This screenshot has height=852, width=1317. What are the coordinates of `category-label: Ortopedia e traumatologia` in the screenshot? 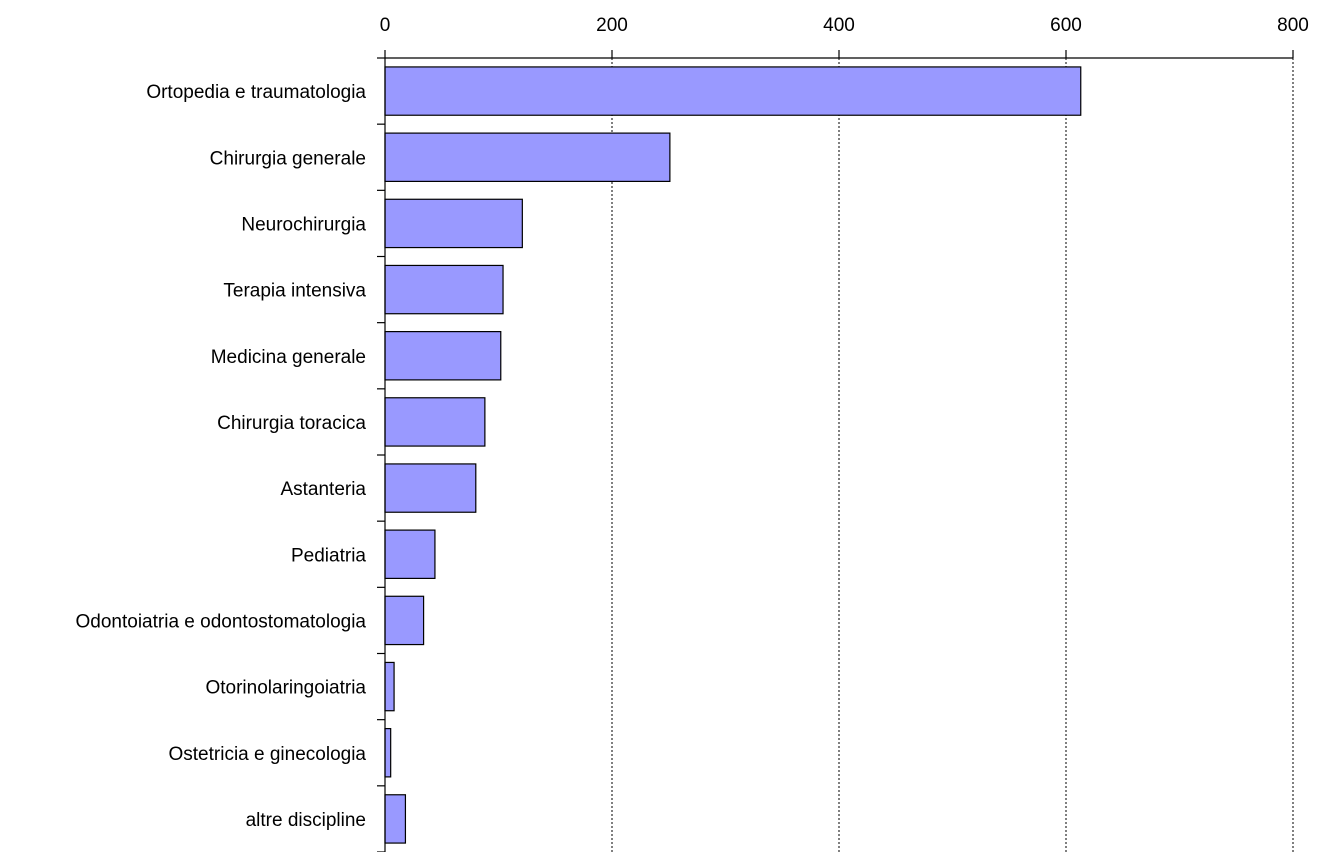 It's located at (256, 92).